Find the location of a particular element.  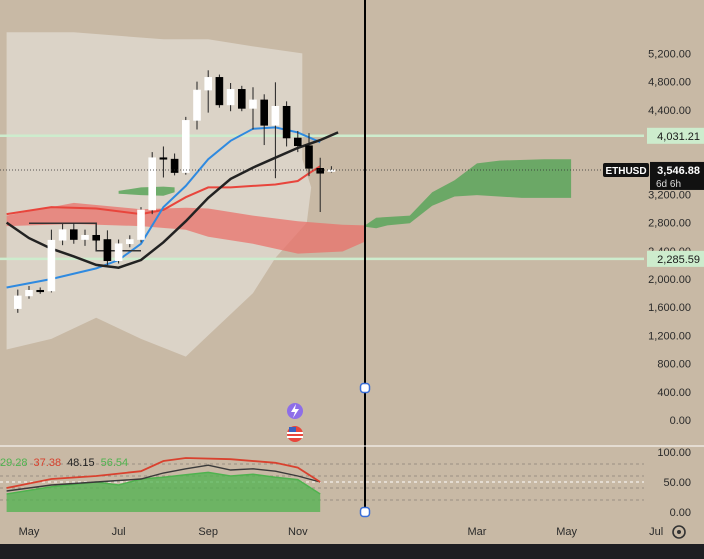

current-price-badge-bg is located at coordinates (677, 175).